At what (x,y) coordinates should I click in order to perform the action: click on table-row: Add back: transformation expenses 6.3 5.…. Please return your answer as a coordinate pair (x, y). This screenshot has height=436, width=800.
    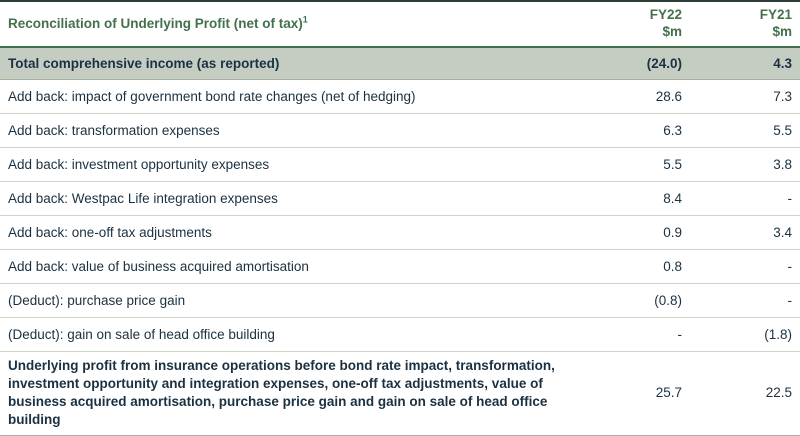
    Looking at the image, I should click on (400, 130).